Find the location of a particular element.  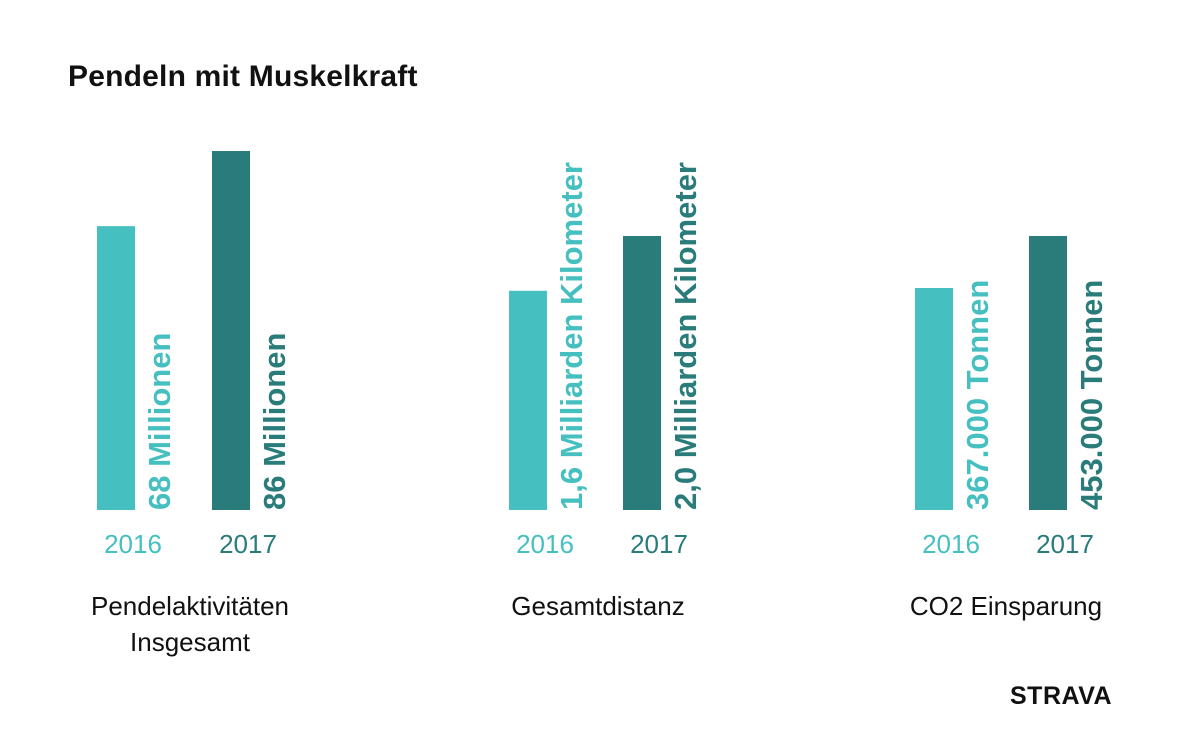

strava-logo-text: STRAVA is located at coordinates (1061, 696).